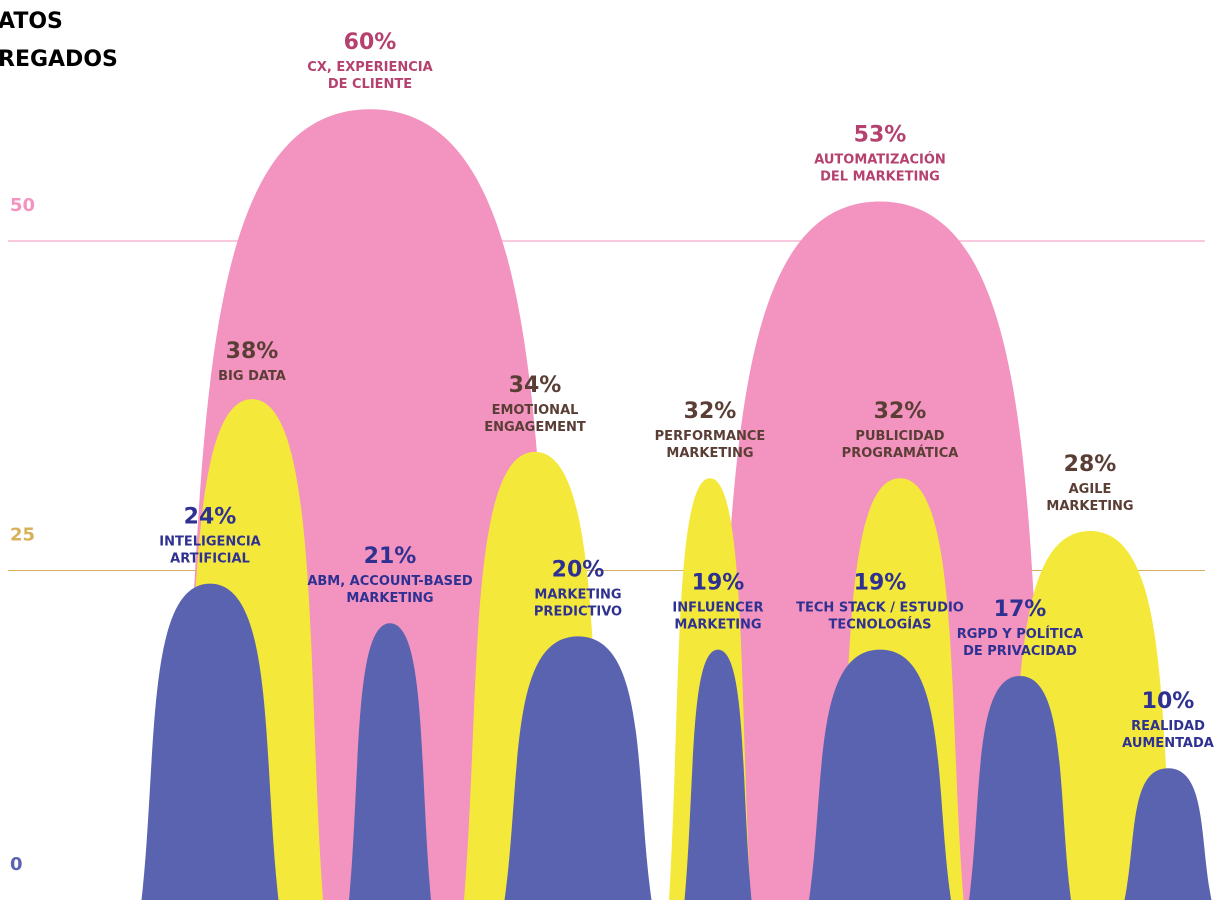 The image size is (1227, 903). What do you see at coordinates (535, 385) in the screenshot?
I see `value-label: 34%` at bounding box center [535, 385].